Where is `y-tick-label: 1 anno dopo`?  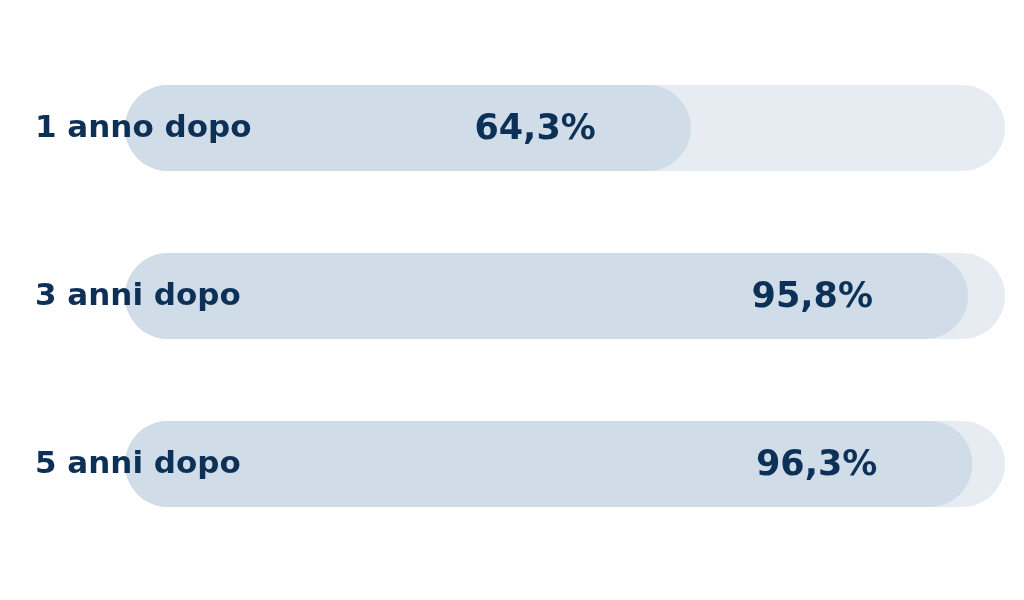
y-tick-label: 1 anno dopo is located at coordinates (143, 126).